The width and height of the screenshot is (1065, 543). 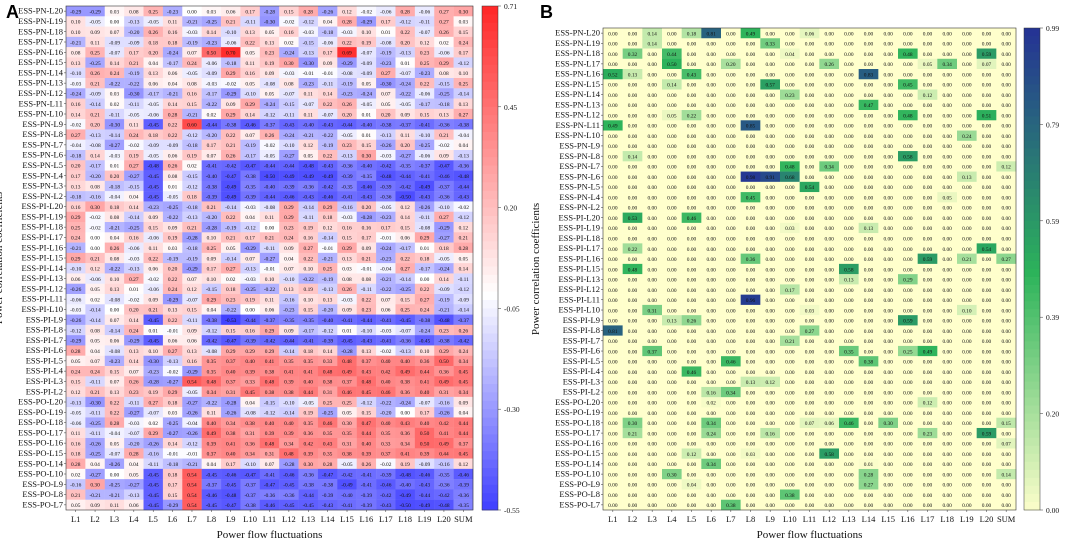 I want to click on a-cell-label: 0.18, so click(x=173, y=475).